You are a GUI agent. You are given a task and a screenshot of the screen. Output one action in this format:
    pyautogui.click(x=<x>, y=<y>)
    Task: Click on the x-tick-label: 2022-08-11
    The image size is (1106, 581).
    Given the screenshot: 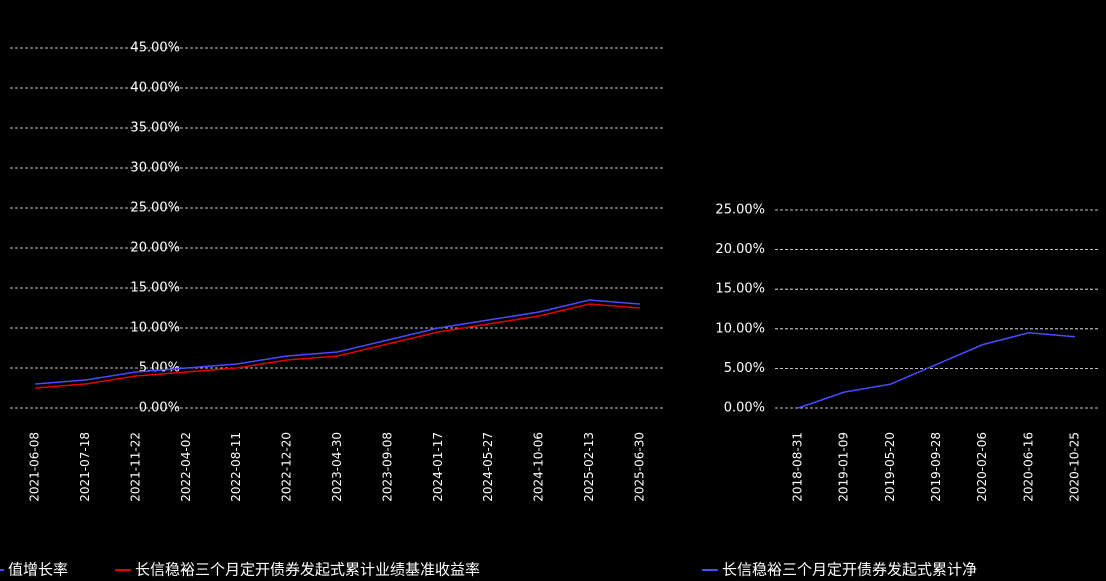 What is the action you would take?
    pyautogui.click(x=236, y=467)
    